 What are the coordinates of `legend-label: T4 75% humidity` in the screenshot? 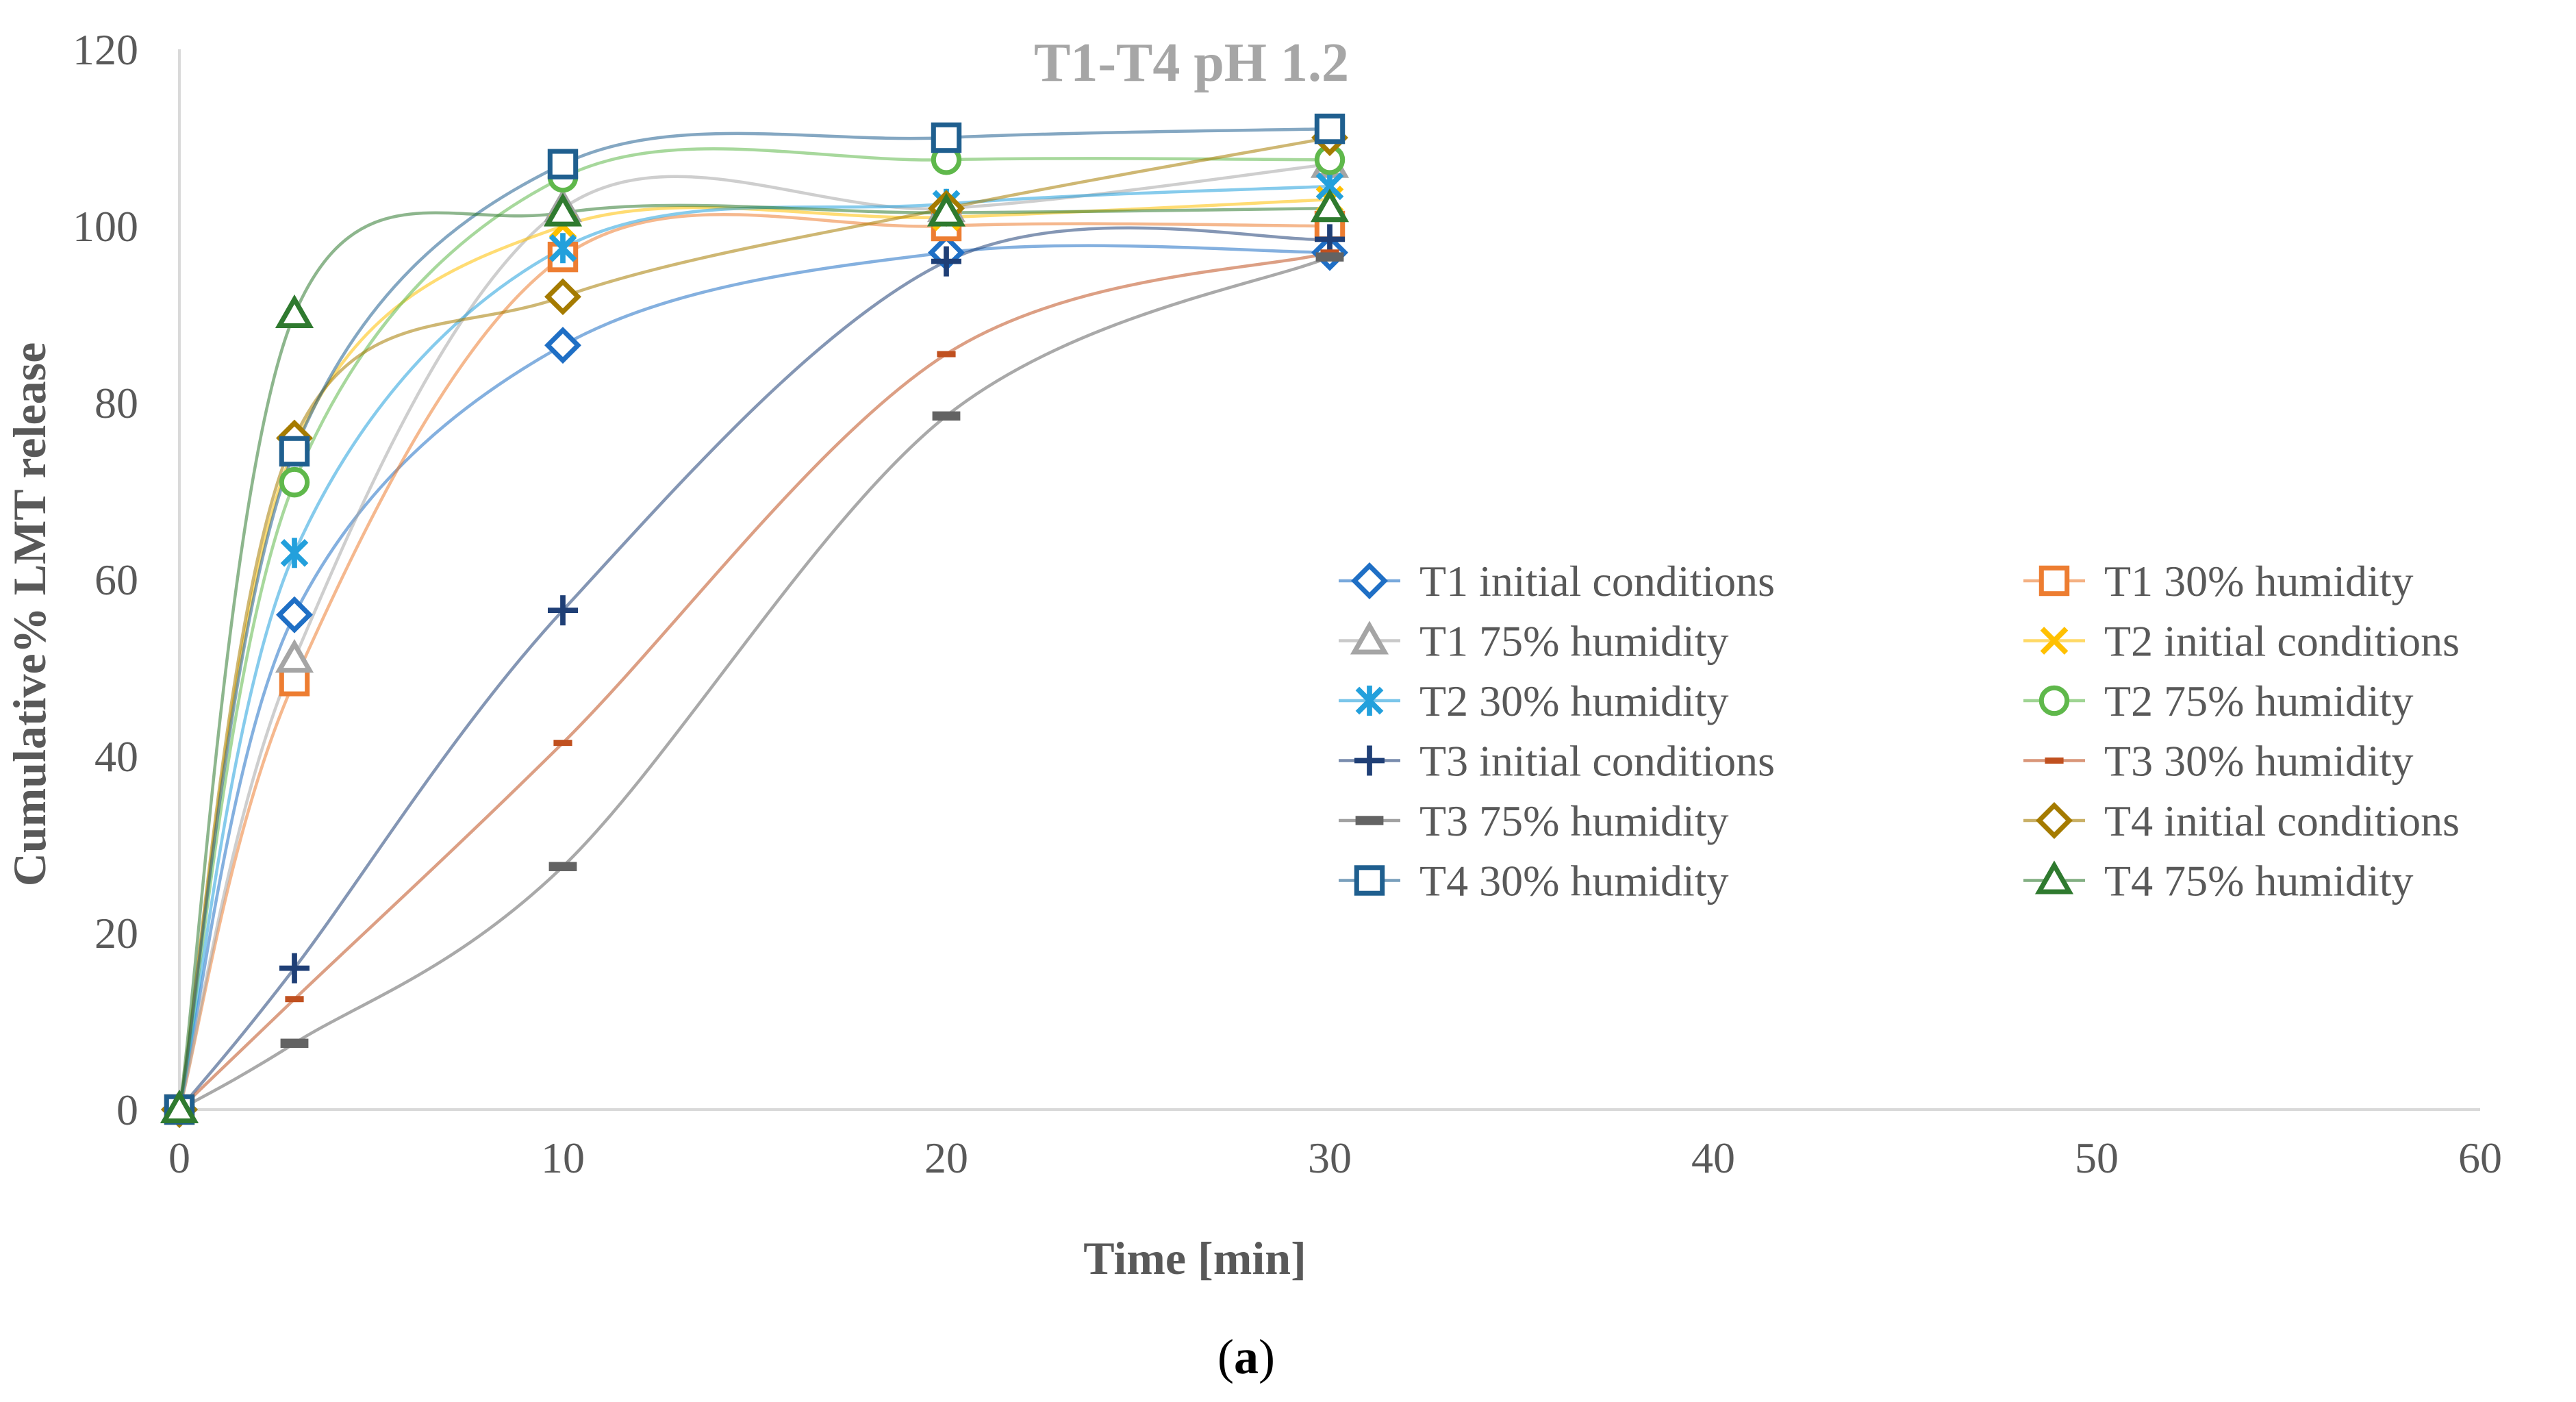 It's located at (2259, 881).